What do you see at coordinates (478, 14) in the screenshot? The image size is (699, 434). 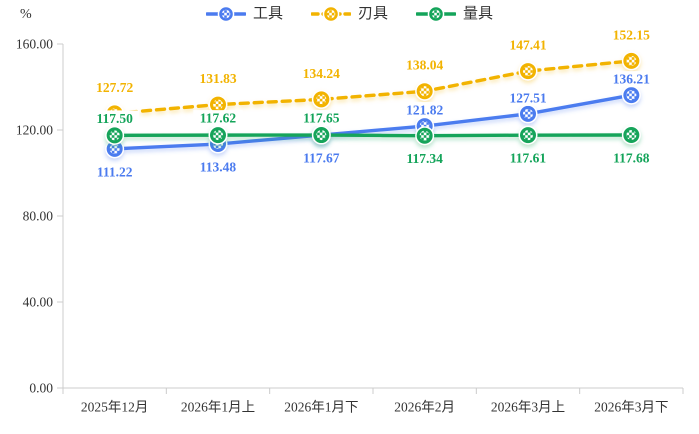 I see `legend-label-gauges: 量具` at bounding box center [478, 14].